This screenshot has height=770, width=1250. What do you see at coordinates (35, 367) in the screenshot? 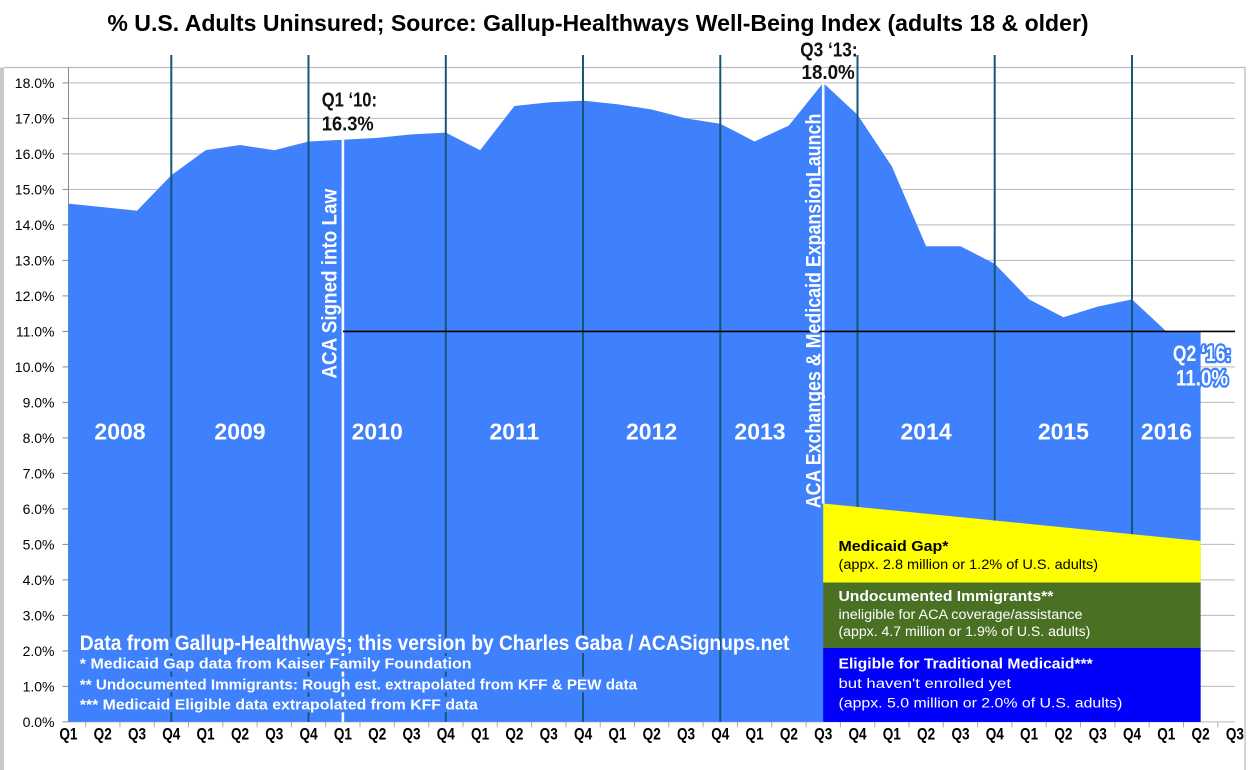
I see `svg-text: 10.0%` at bounding box center [35, 367].